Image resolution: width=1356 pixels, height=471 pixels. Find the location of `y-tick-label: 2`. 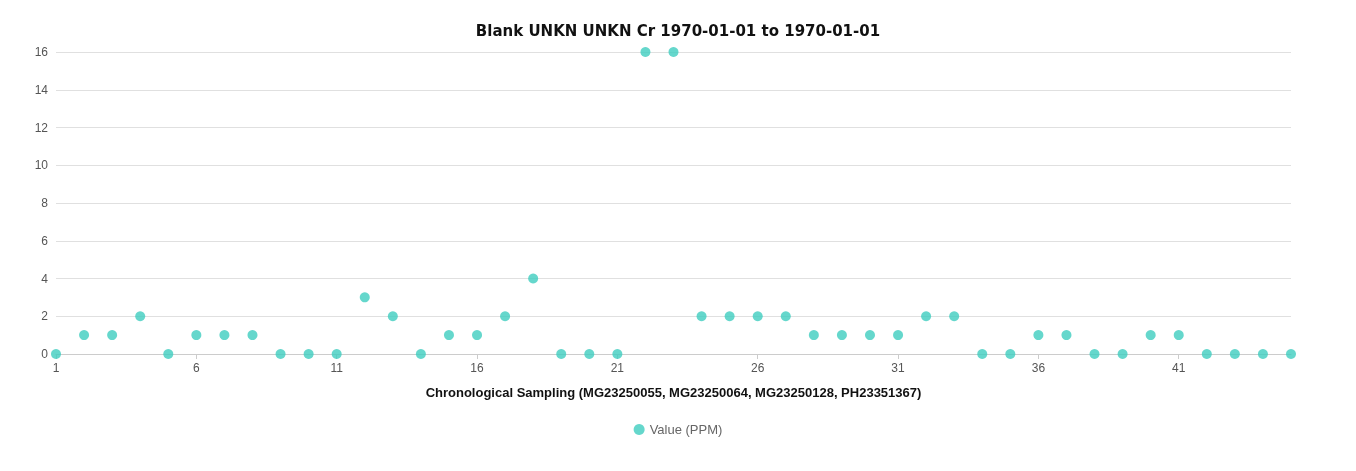

y-tick-label: 2 is located at coordinates (45, 316).